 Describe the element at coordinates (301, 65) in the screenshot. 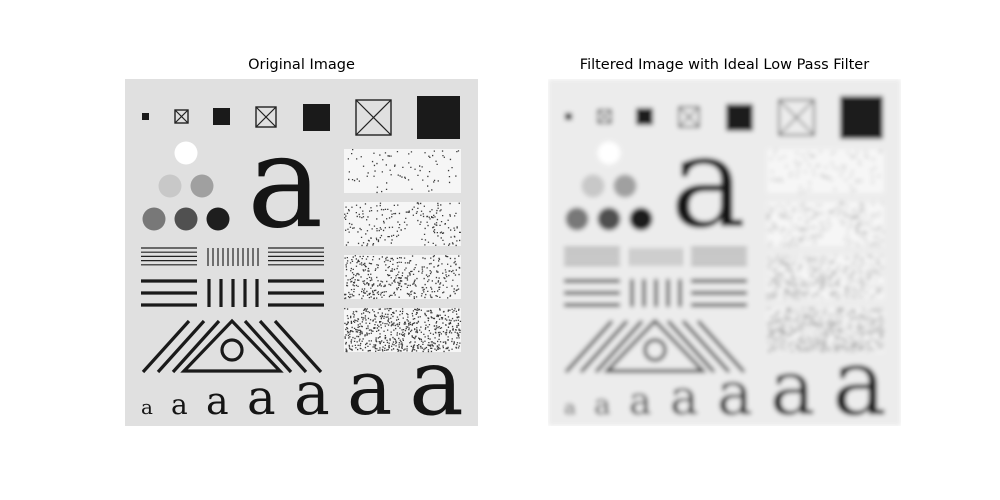

I see `original-image-title: Original Image` at that location.